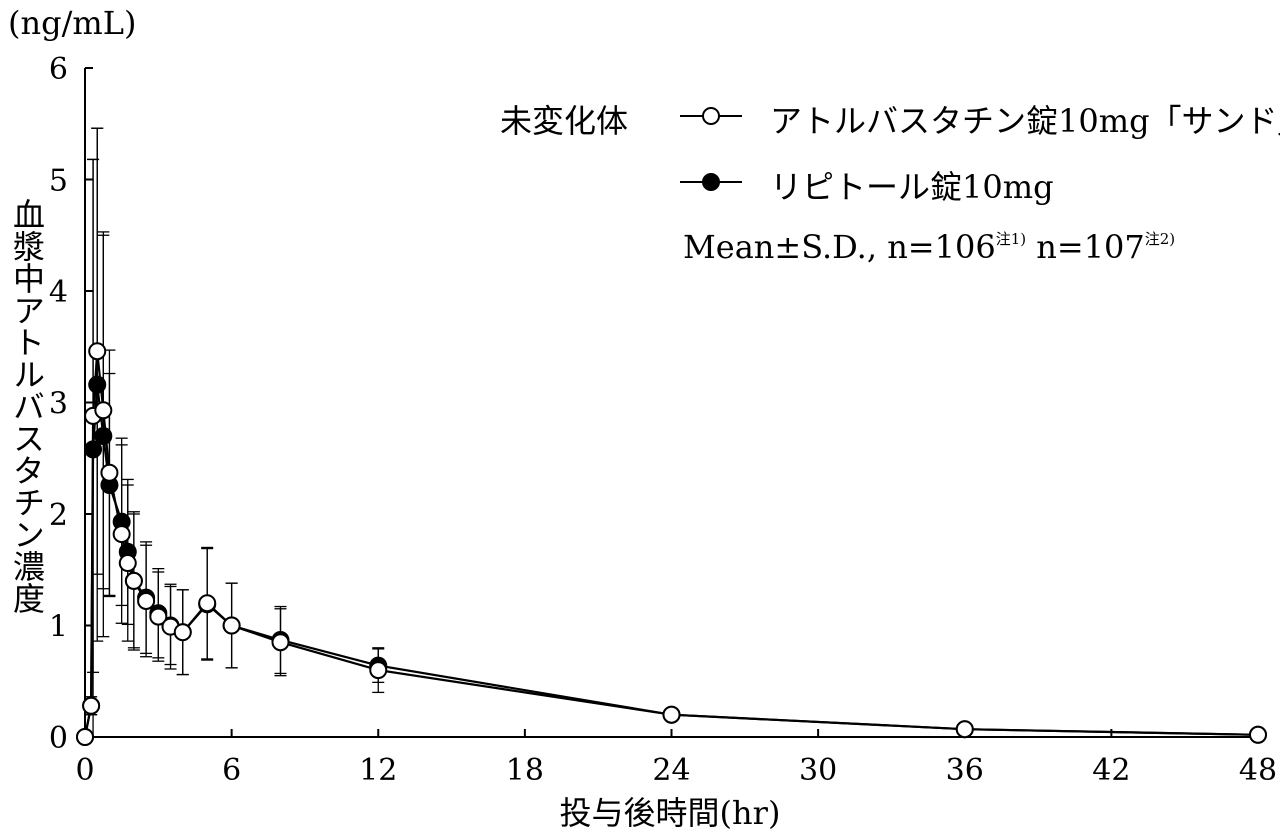  Describe the element at coordinates (58, 292) in the screenshot. I see `y-tick-label: 4` at that location.